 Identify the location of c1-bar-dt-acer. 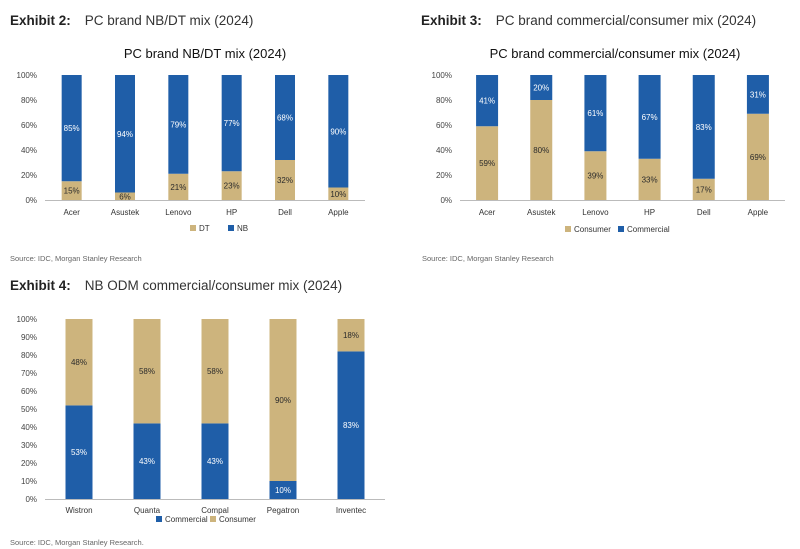
(71, 190).